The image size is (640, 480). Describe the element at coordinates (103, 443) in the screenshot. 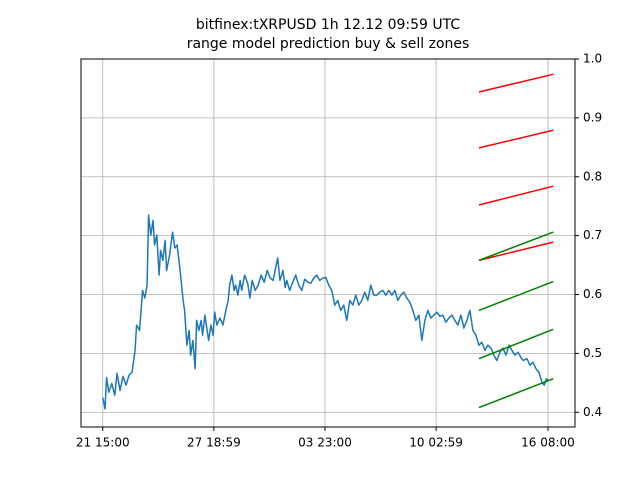

I see `x-tick-label: 21 15:00` at that location.